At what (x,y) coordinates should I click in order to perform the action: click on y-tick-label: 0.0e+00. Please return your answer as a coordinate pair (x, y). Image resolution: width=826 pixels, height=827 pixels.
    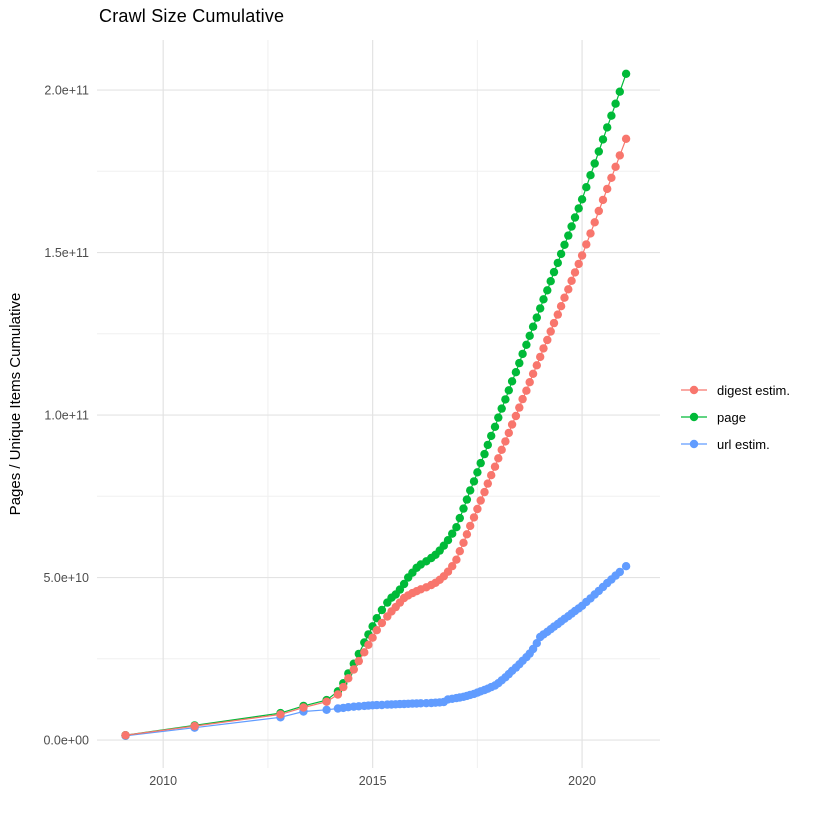
    Looking at the image, I should click on (66, 741).